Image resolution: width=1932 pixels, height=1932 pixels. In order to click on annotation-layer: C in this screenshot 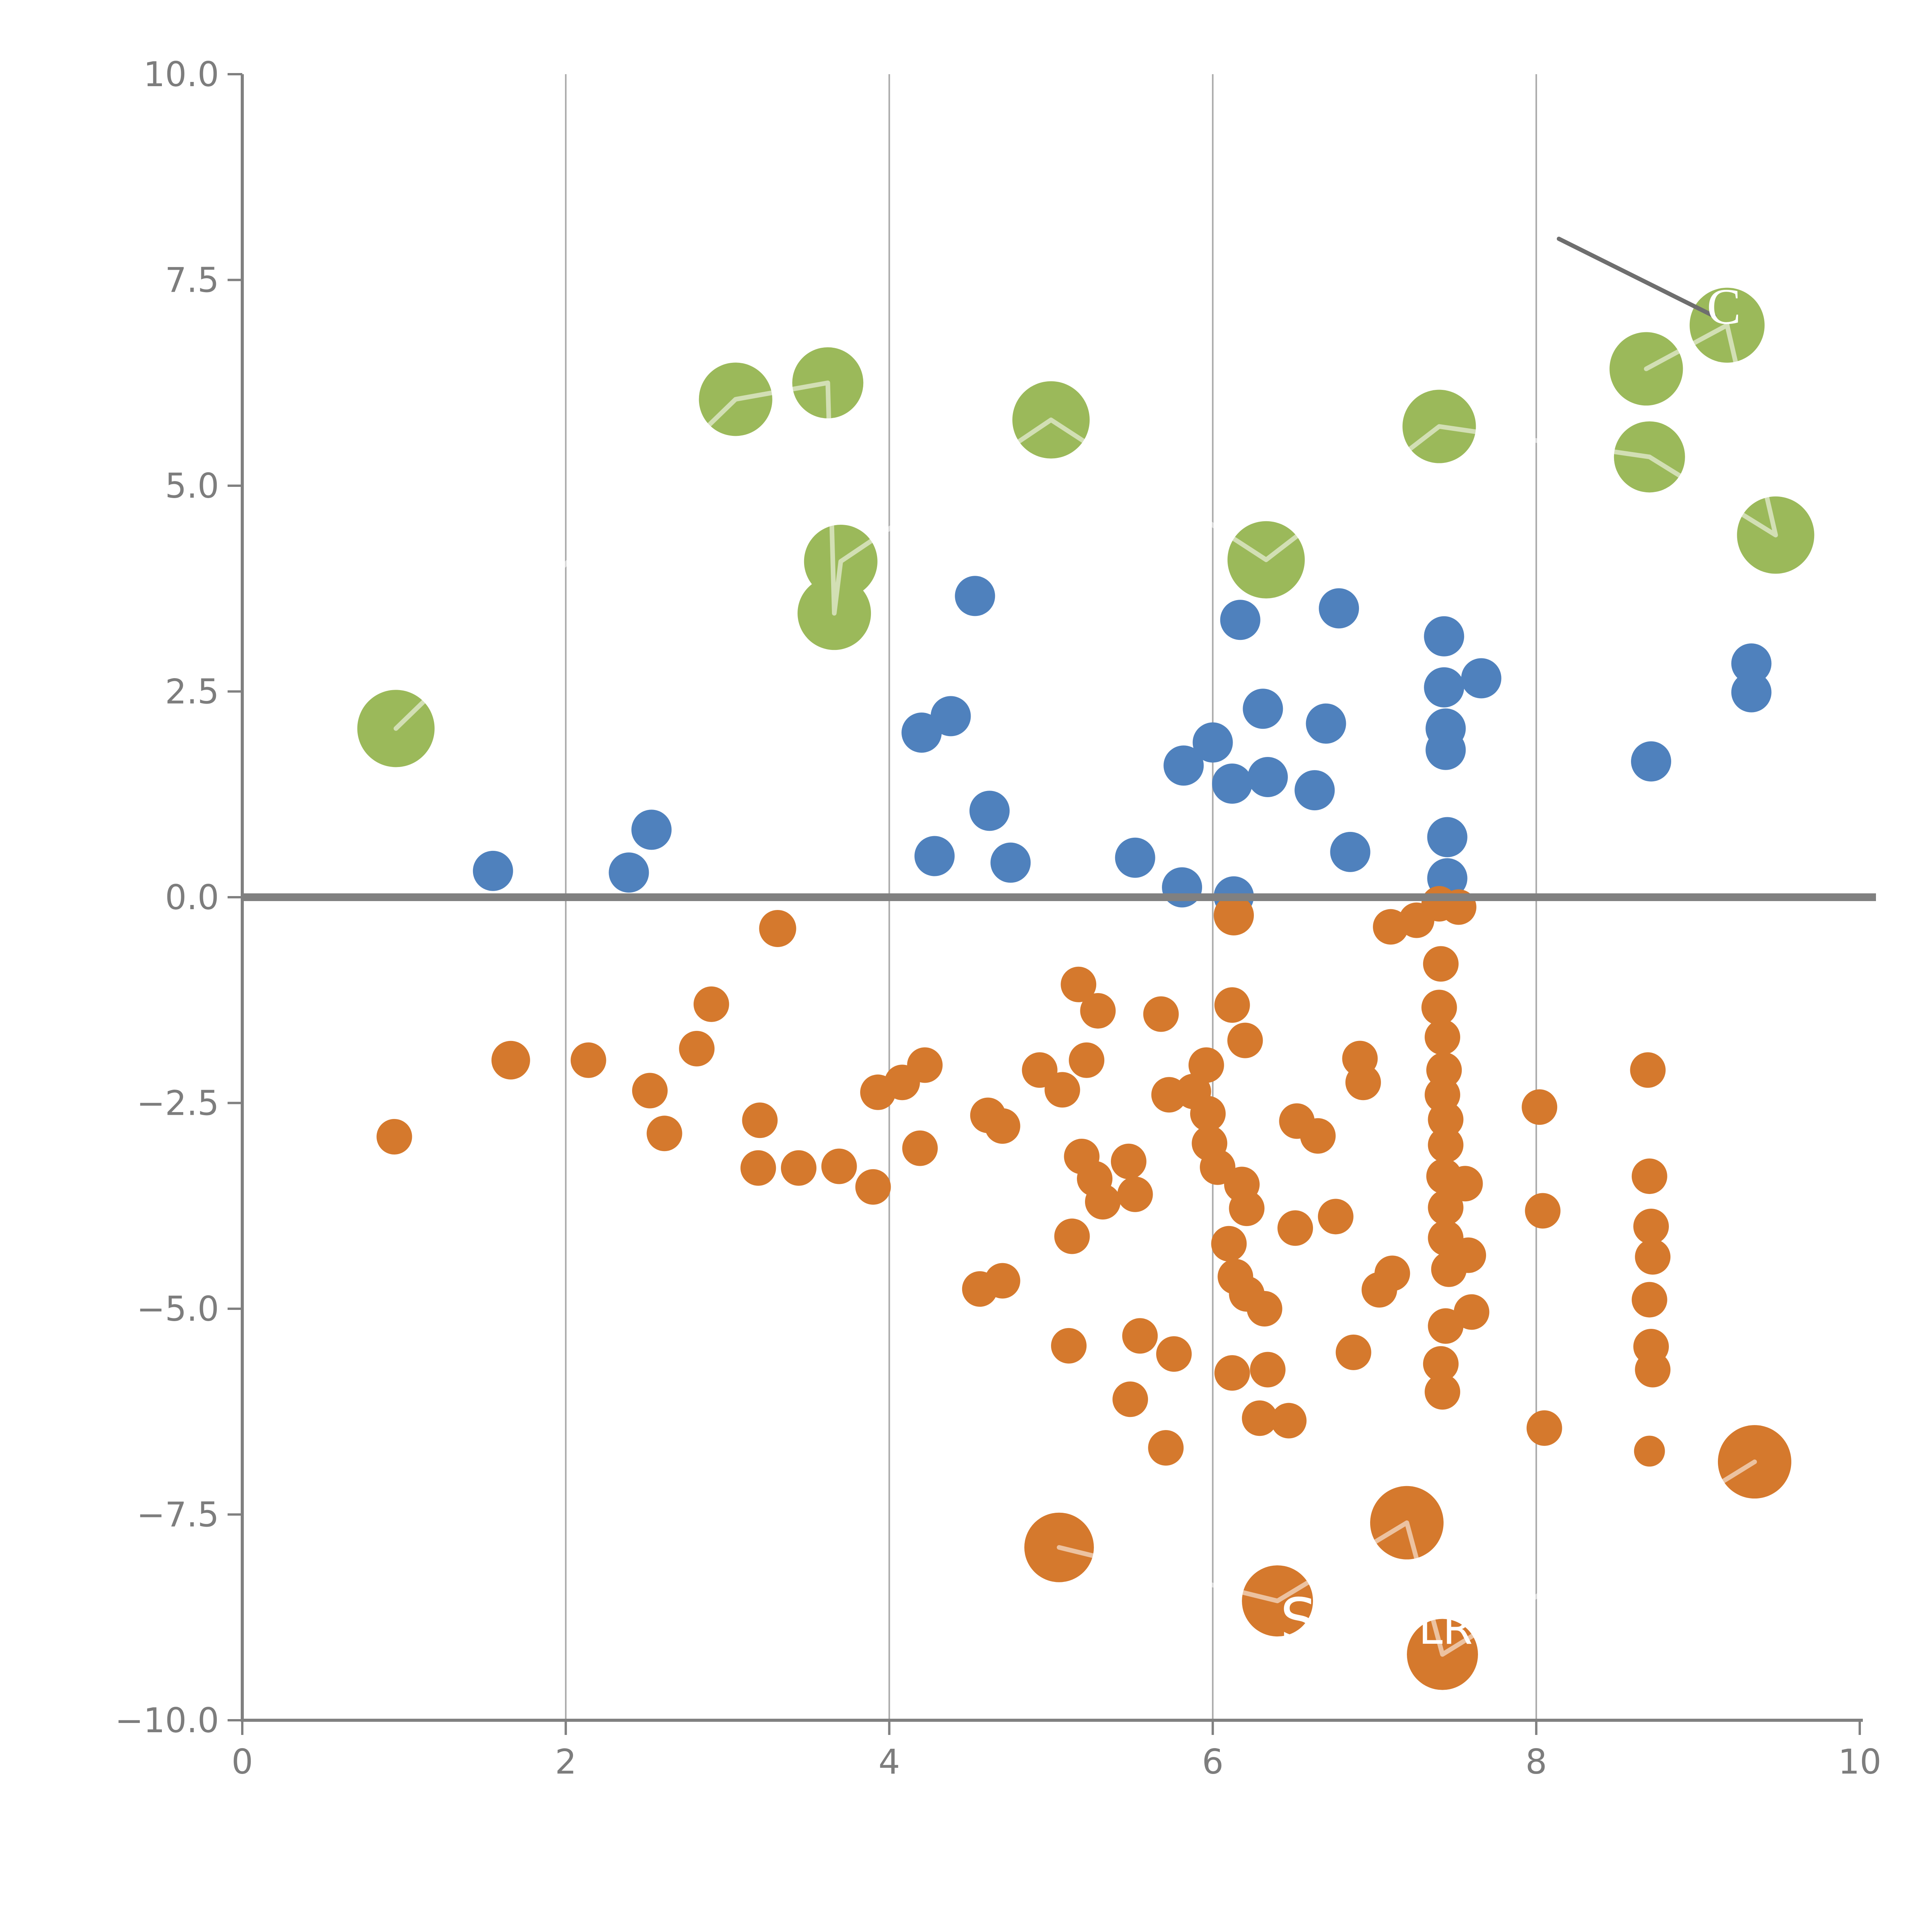, I will do `click(1648, 285)`.